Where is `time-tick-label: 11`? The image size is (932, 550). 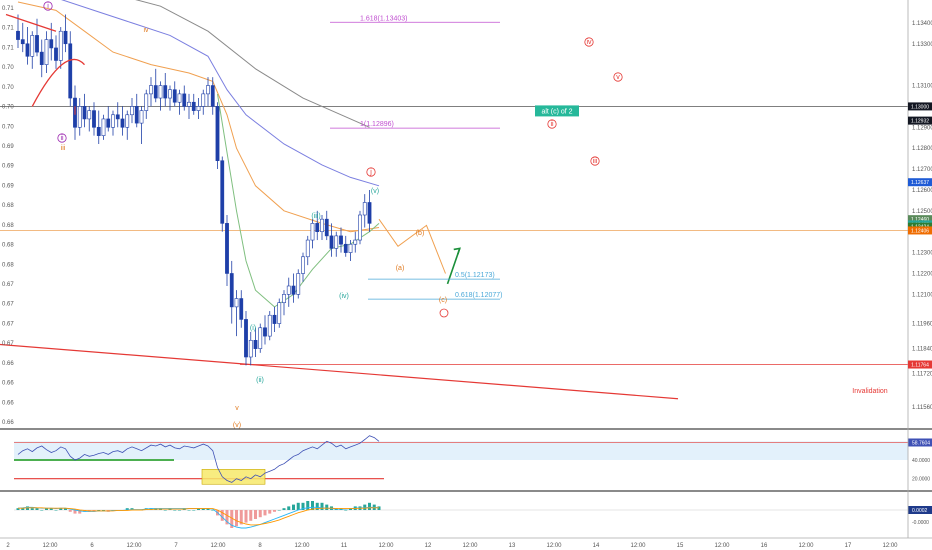
time-tick-label: 11 is located at coordinates (344, 546).